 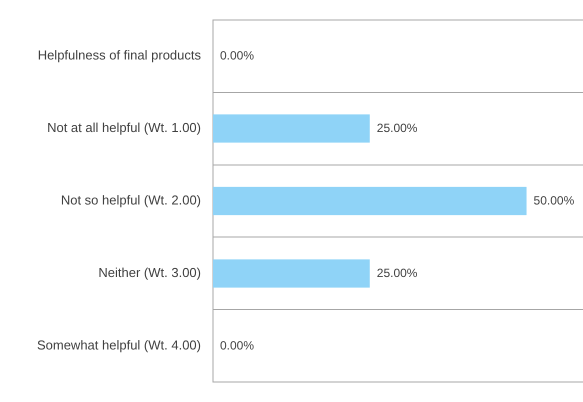 What do you see at coordinates (554, 200) in the screenshot?
I see `data-label: 50.00%` at bounding box center [554, 200].